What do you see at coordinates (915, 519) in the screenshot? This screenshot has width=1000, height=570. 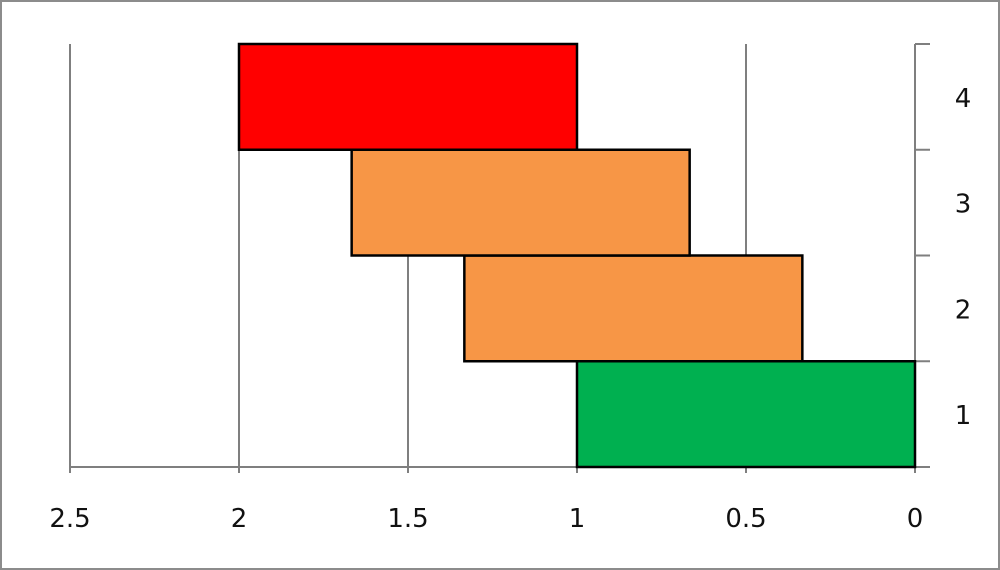 I see `x-tick-label-5: 0` at bounding box center [915, 519].